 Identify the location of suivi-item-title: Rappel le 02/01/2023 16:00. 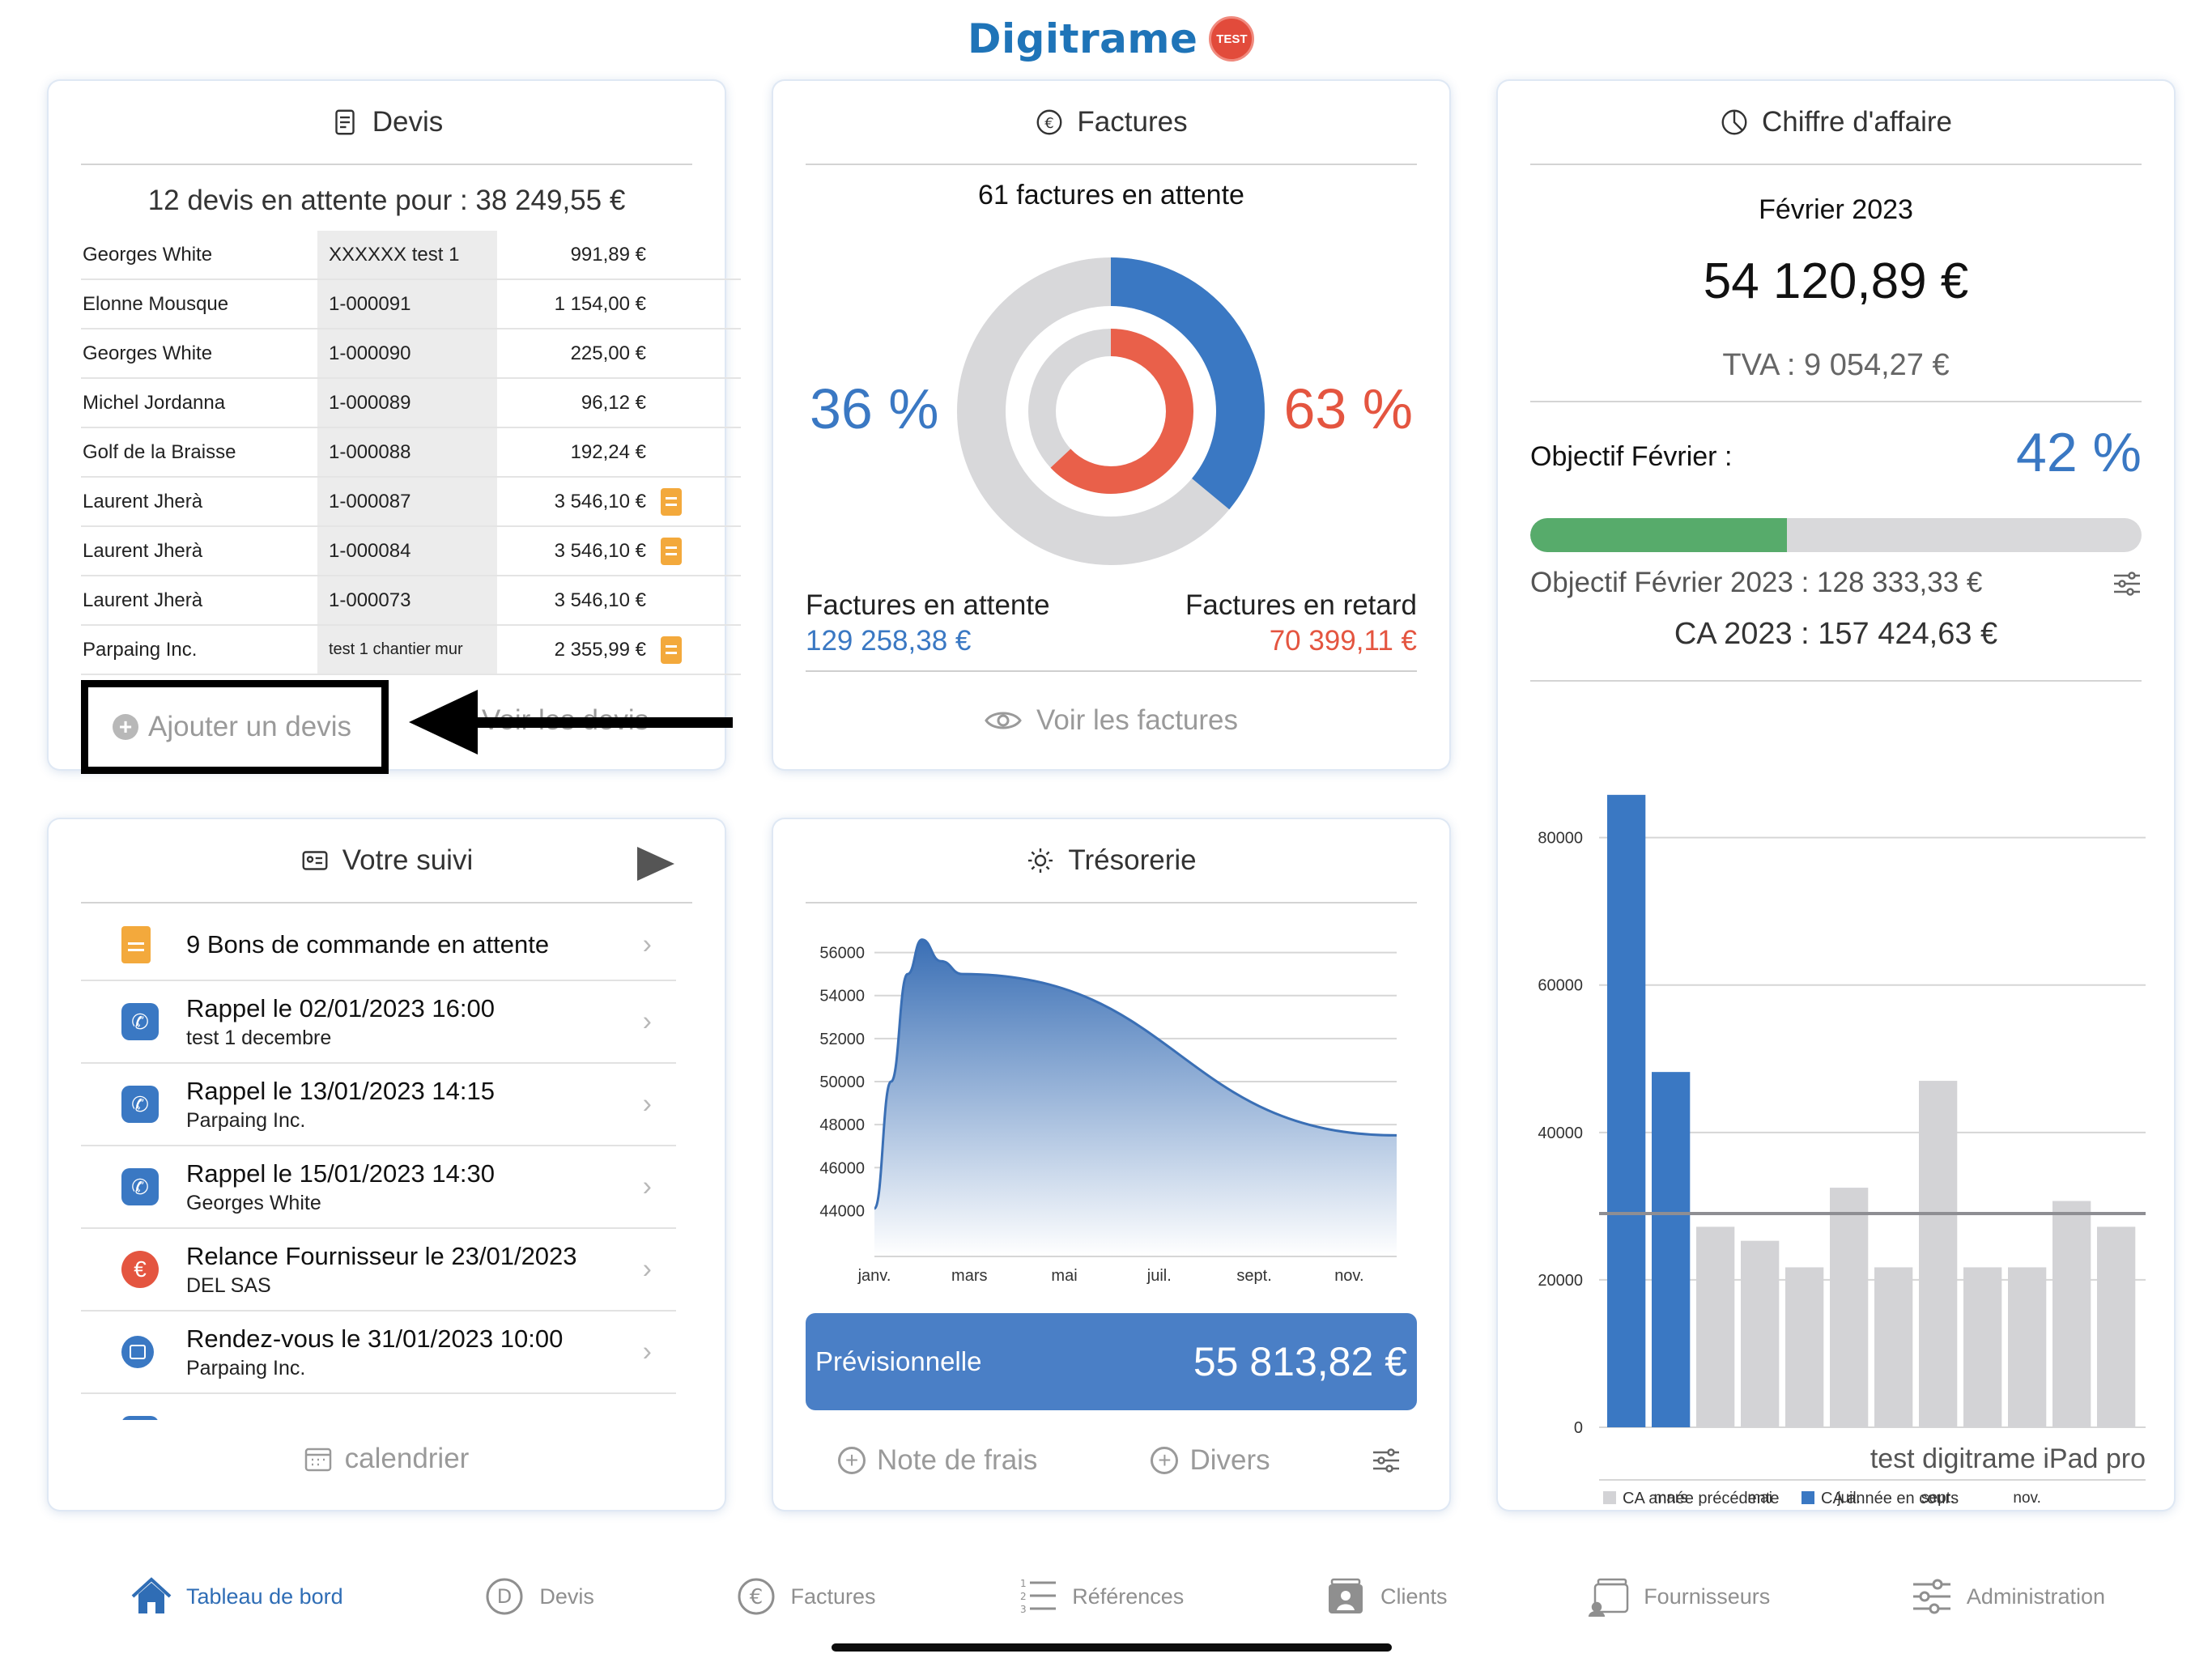
(341, 1007).